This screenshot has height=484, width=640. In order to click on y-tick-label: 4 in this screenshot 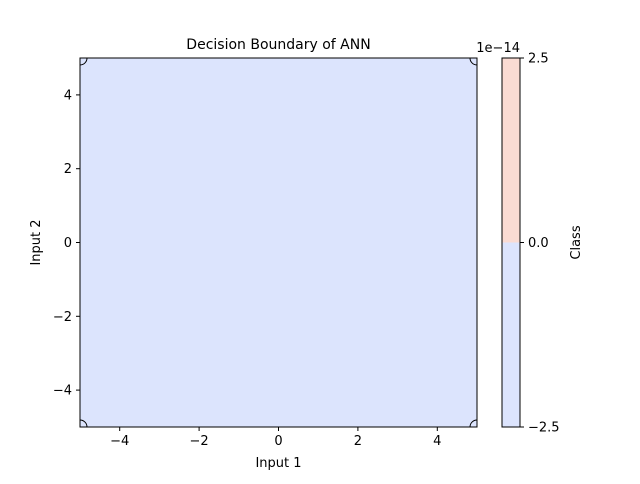, I will do `click(68, 95)`.